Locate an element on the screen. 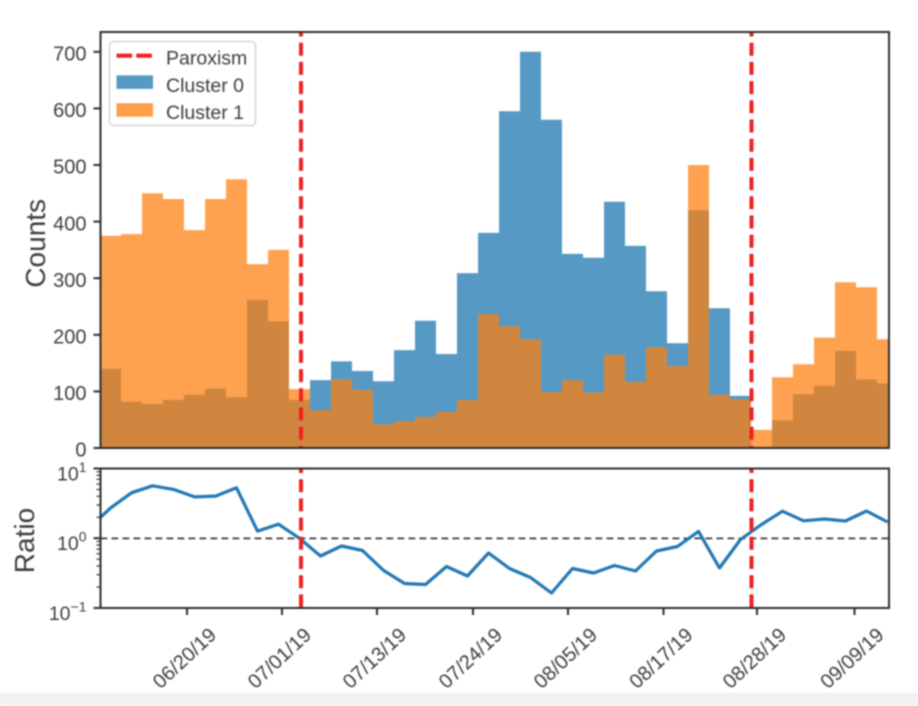 This screenshot has height=706, width=918. svg-text: Cluster 0 is located at coordinates (205, 86).